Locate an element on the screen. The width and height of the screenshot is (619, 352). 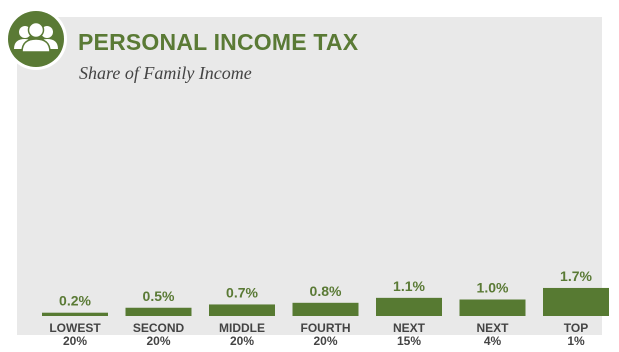
value-label-5: 1.0% is located at coordinates (493, 288).